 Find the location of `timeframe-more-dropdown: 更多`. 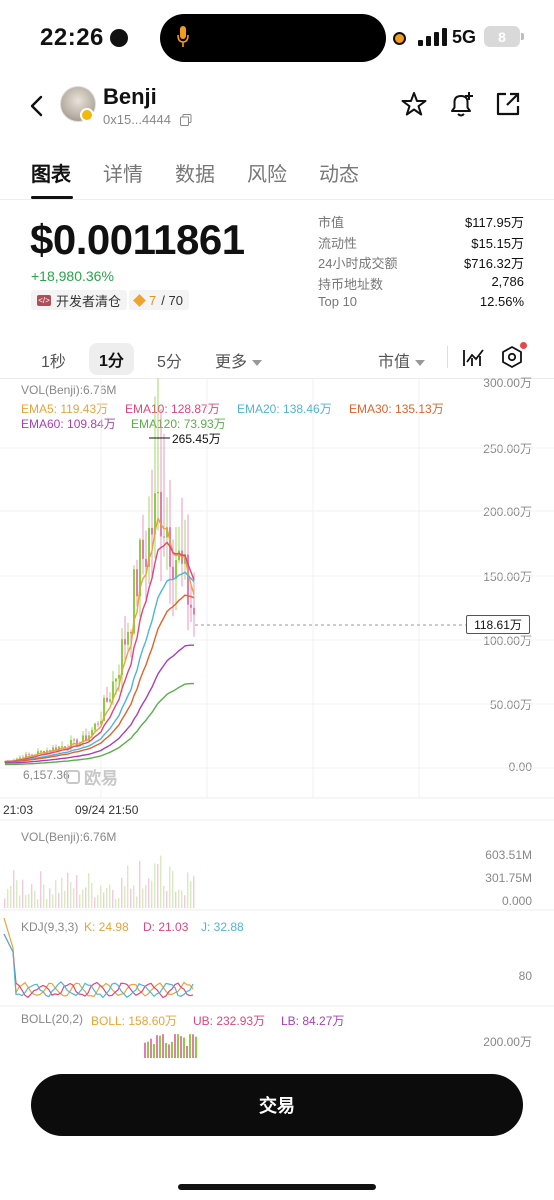

timeframe-more-dropdown: 更多 is located at coordinates (239, 360).